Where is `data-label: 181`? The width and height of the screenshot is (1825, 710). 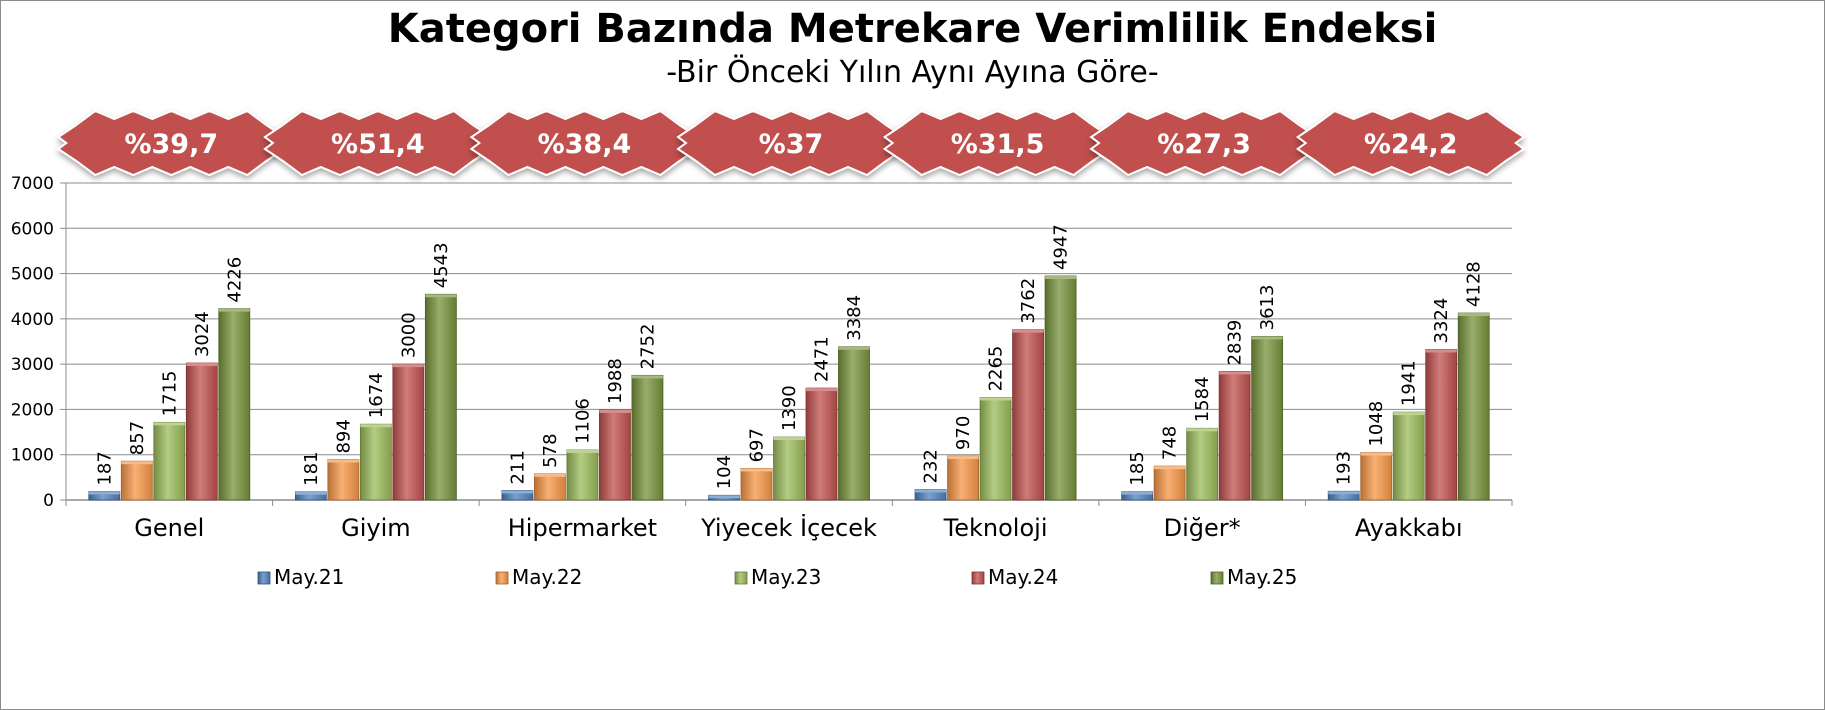 data-label: 181 is located at coordinates (311, 468).